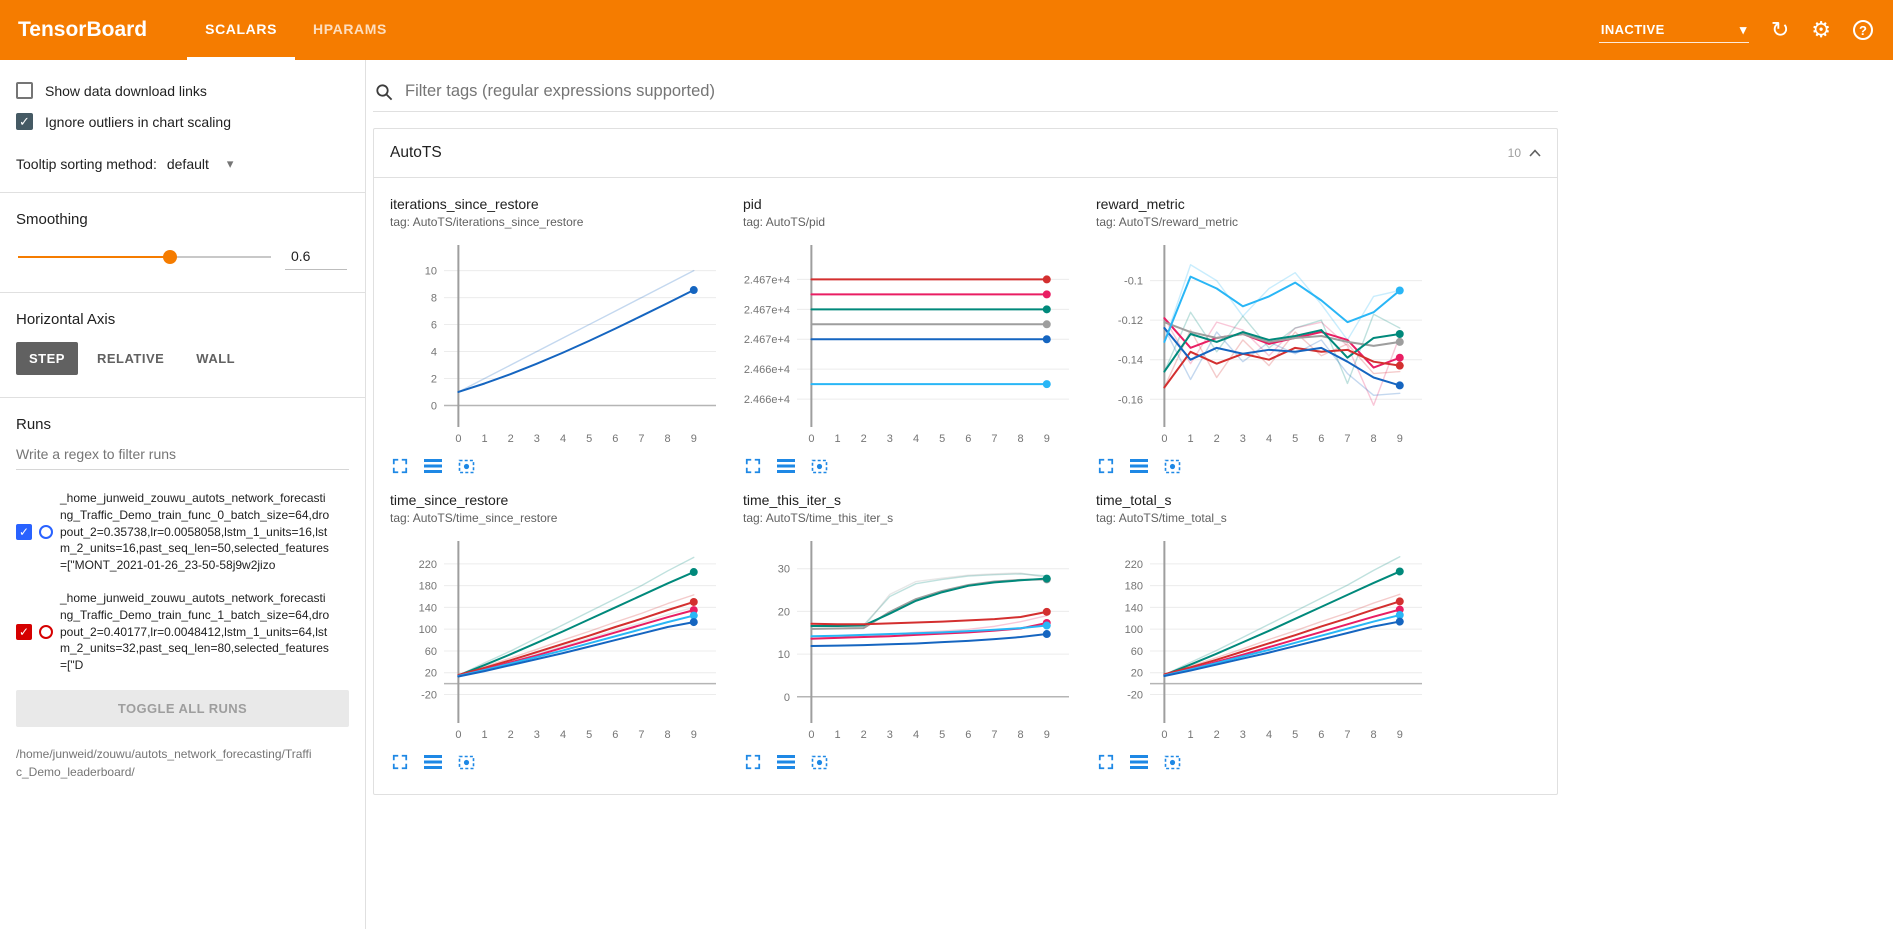 Image resolution: width=1893 pixels, height=929 pixels. Describe the element at coordinates (562, 345) in the screenshot. I see `chart-plot: 0 2 4 6 8 10 0 1 2 3 4 5 6 7 8 9` at that location.